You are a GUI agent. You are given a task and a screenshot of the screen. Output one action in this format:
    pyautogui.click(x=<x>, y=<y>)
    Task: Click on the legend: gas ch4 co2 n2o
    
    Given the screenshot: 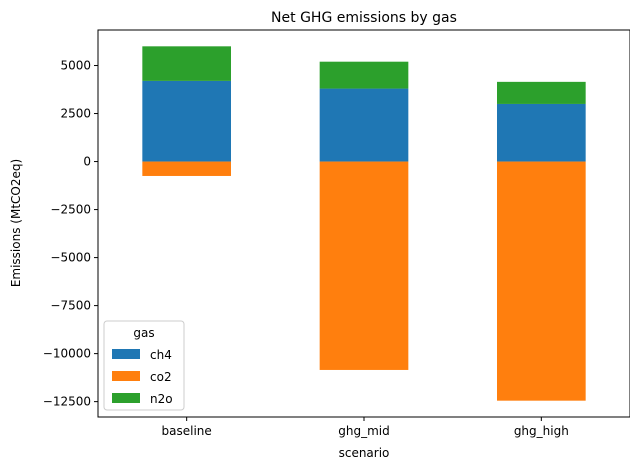 What is the action you would take?
    pyautogui.click(x=144, y=365)
    